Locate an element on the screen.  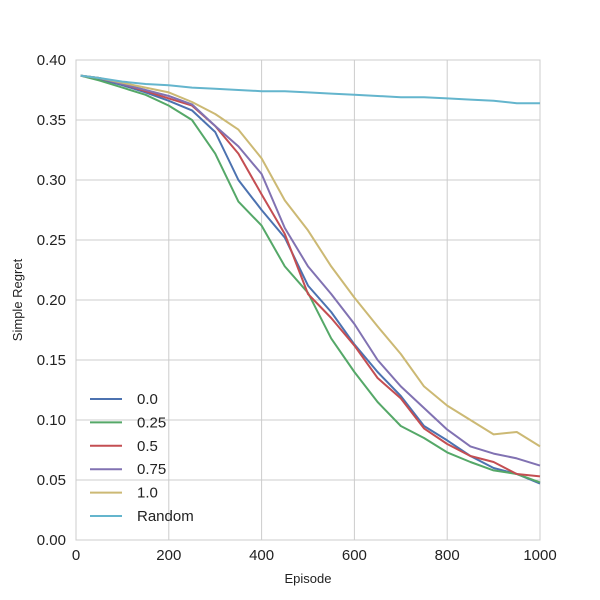
y-tick-label: 0.25 is located at coordinates (51, 240).